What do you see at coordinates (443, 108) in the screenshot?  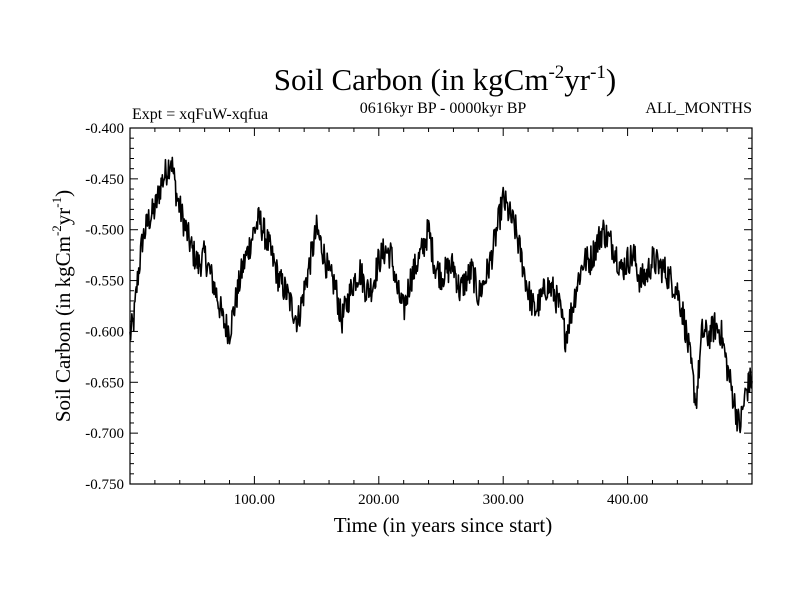 I see `period-label: 0616kyr BP - 0000kyr BP` at bounding box center [443, 108].